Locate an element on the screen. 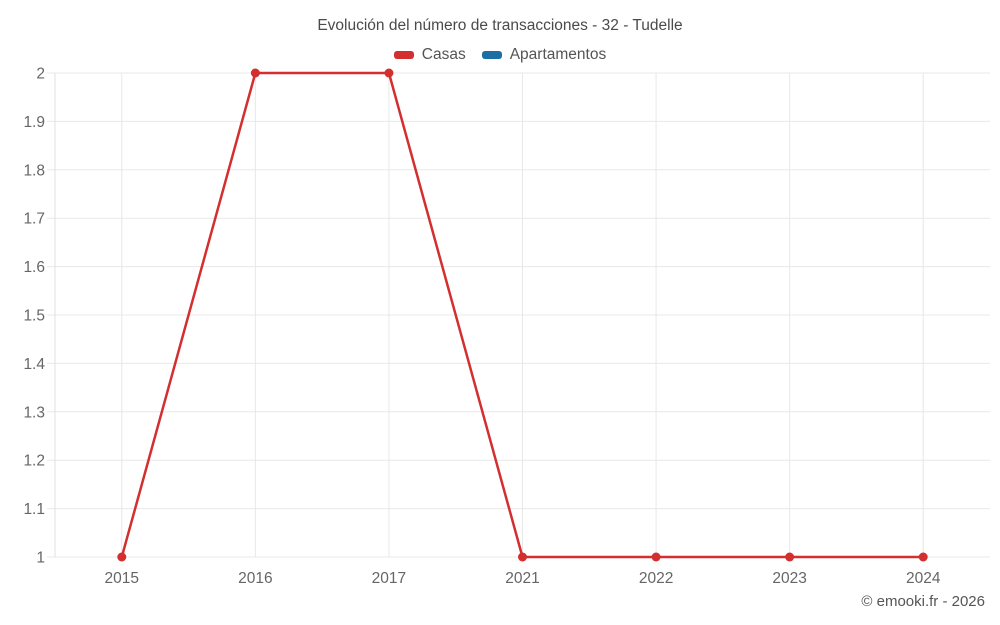 The height and width of the screenshot is (625, 1000). x-axis-label: 2015 is located at coordinates (122, 578).